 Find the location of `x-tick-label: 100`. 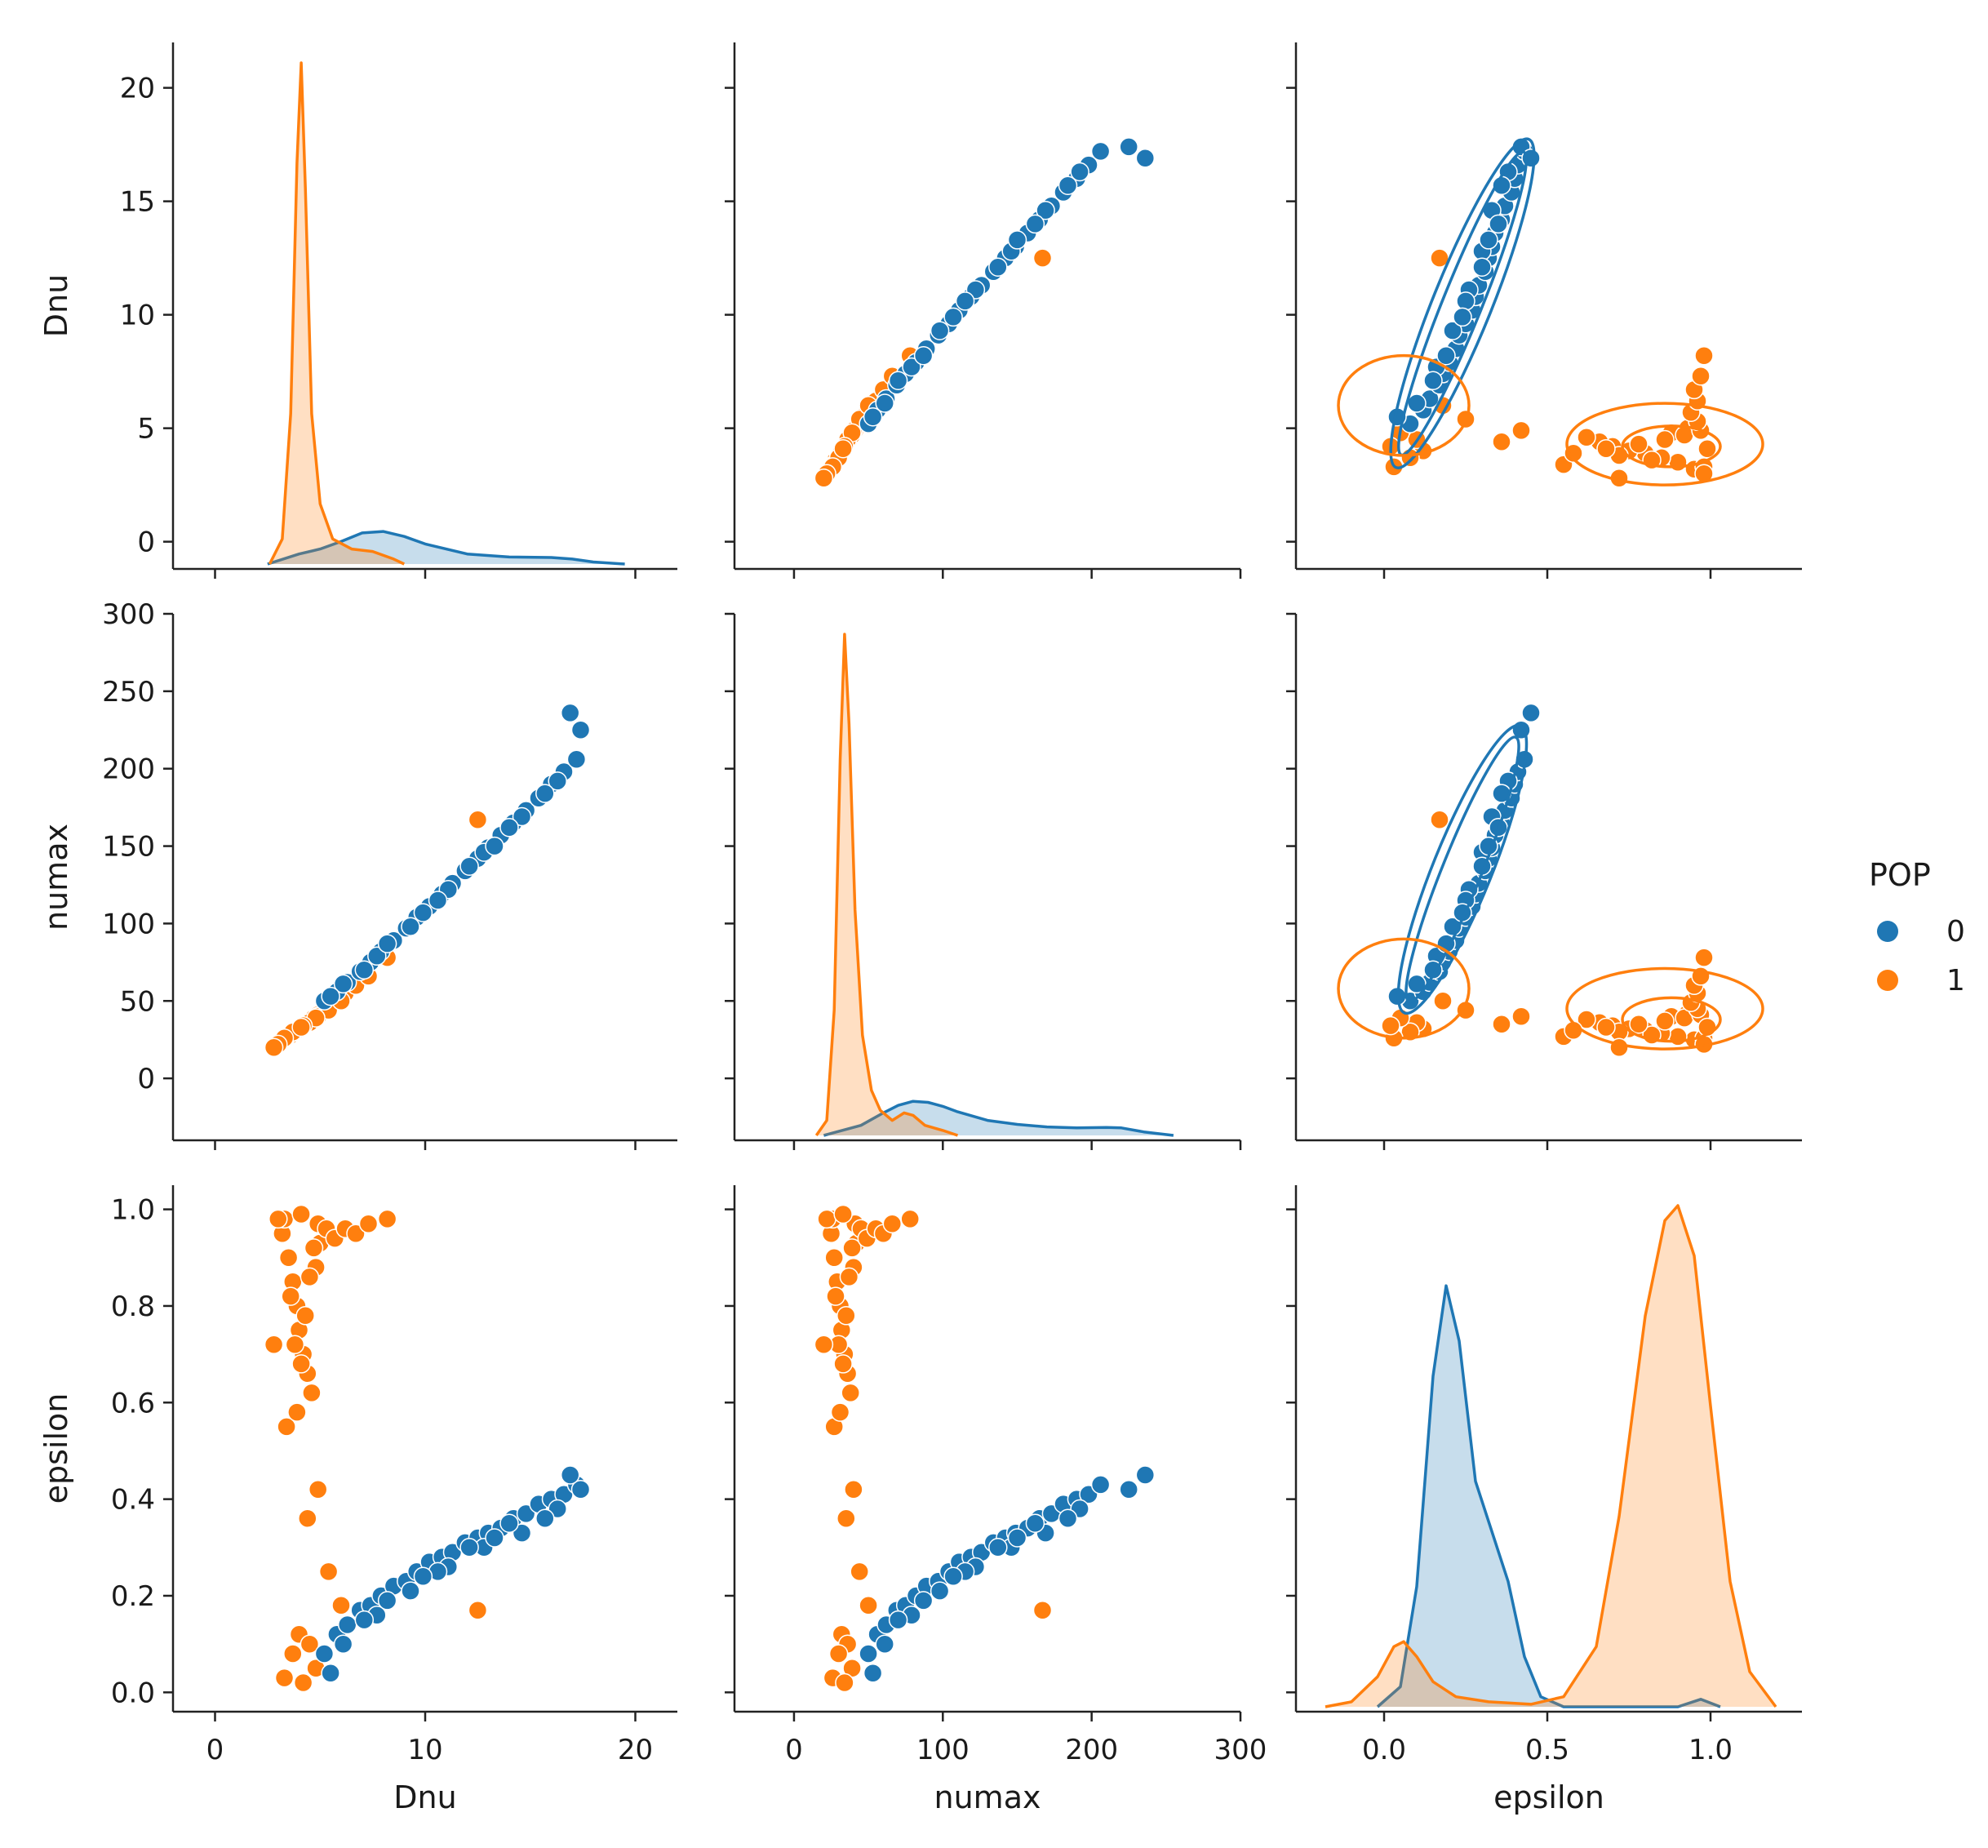

x-tick-label: 100 is located at coordinates (943, 1750).